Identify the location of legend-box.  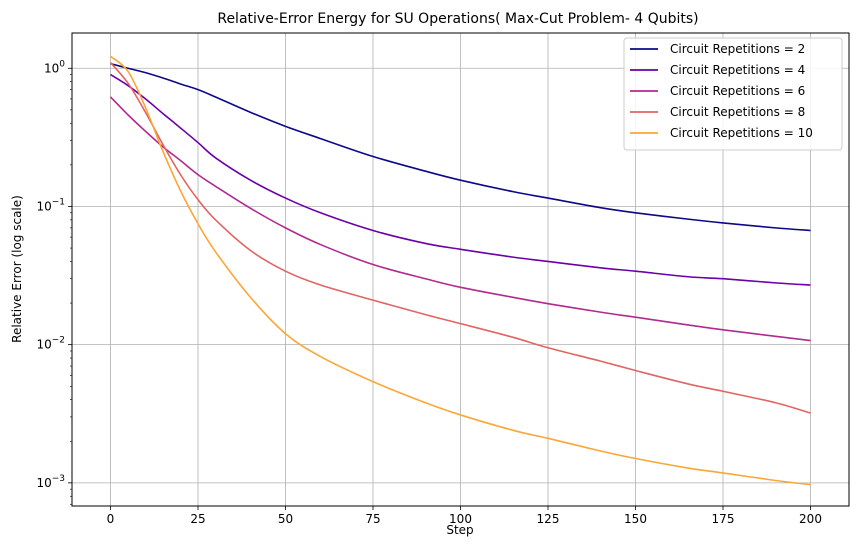
(733, 94).